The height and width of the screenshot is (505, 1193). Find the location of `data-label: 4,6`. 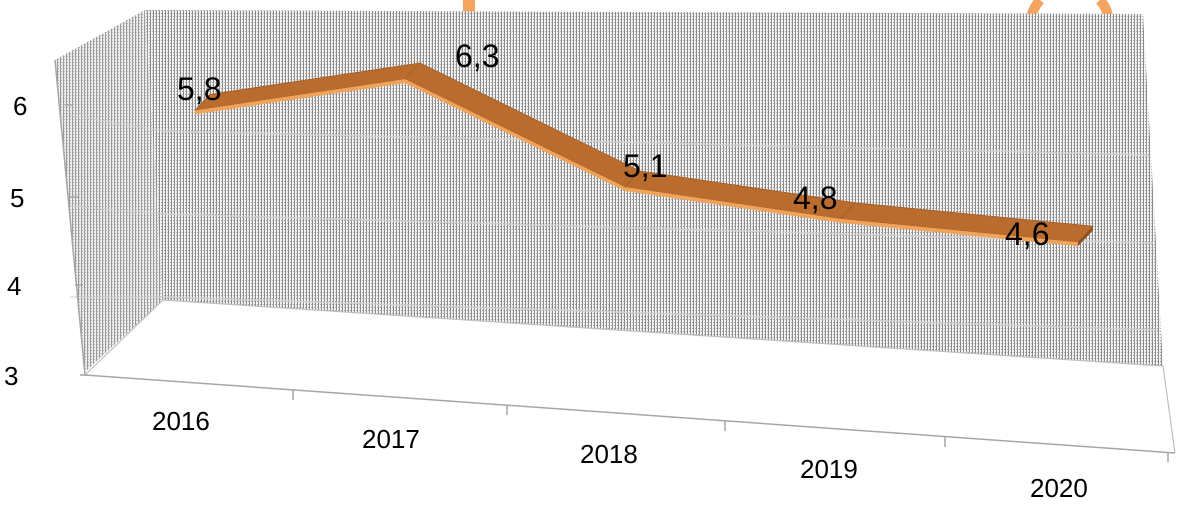

data-label: 4,6 is located at coordinates (1027, 234).